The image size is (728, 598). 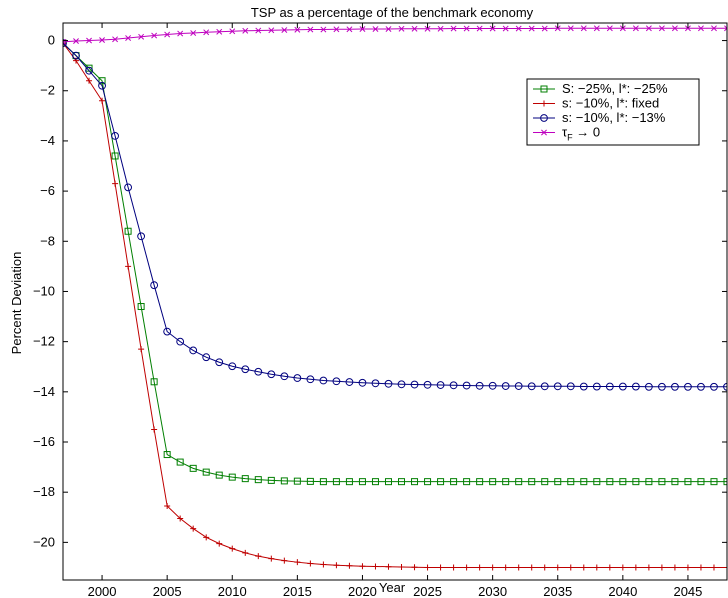 I want to click on y-tick-label: −16, so click(x=44, y=441).